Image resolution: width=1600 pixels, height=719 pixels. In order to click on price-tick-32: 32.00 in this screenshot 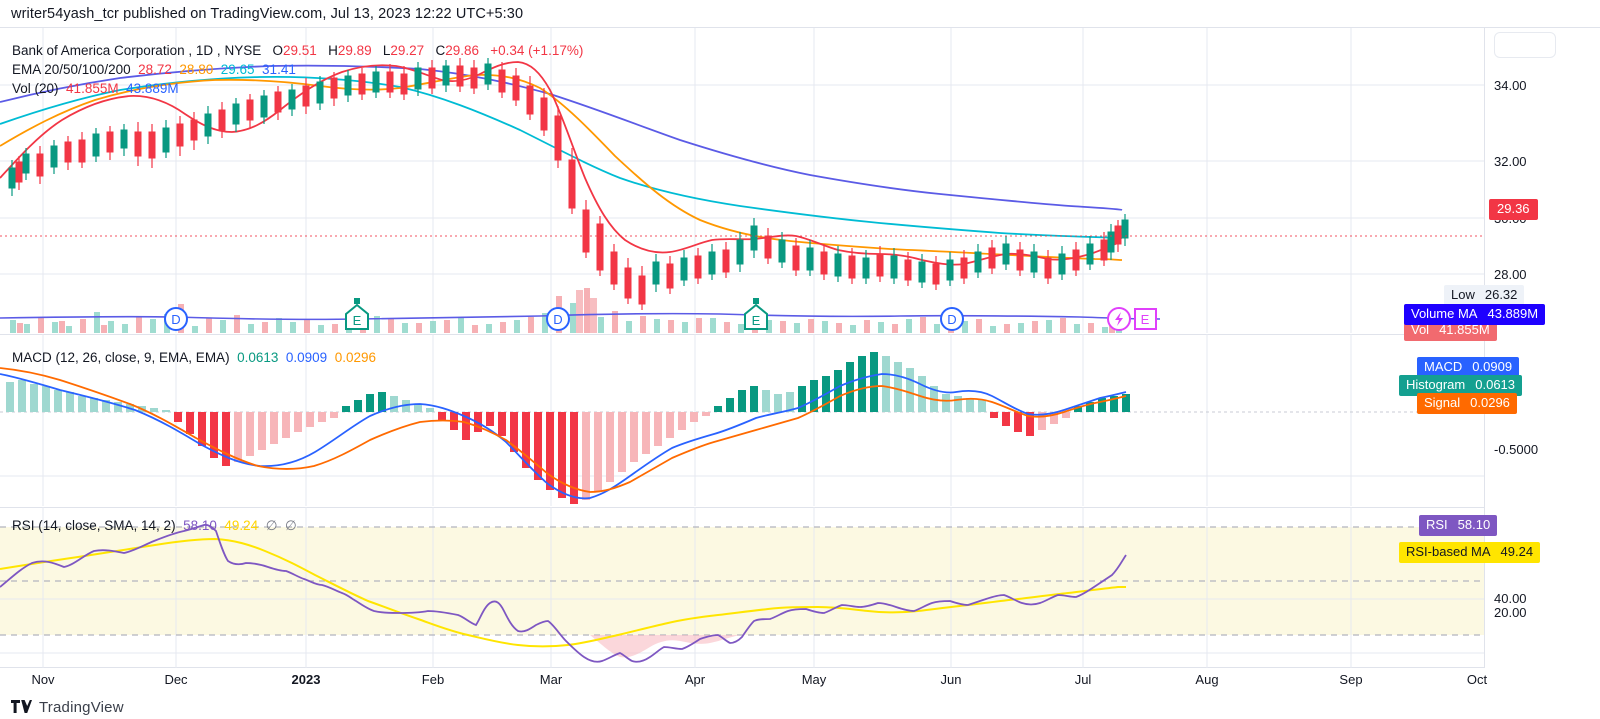, I will do `click(1510, 161)`.